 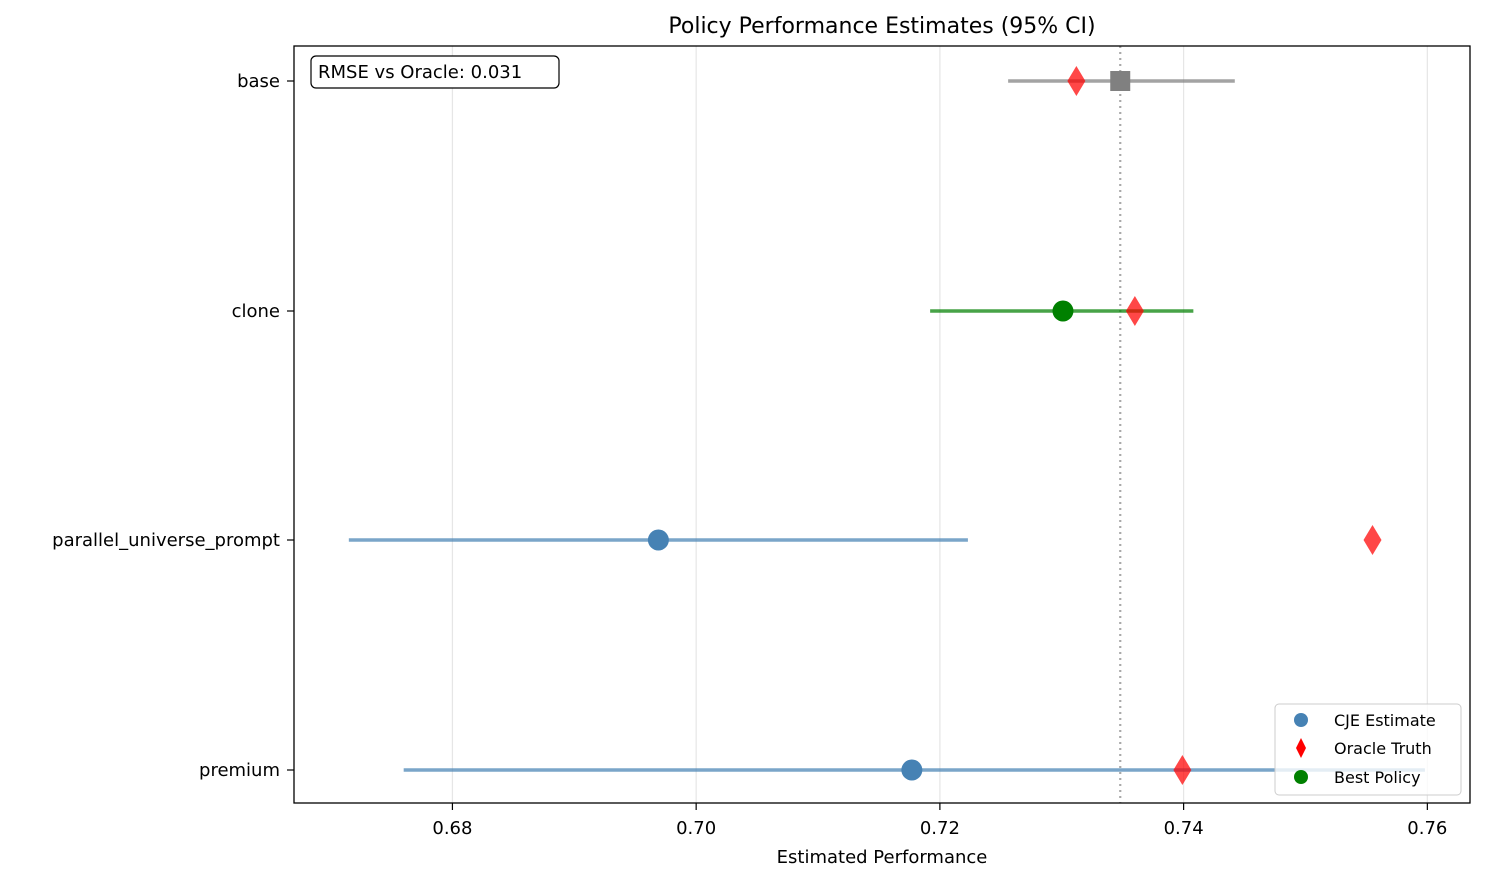 What do you see at coordinates (256, 311) in the screenshot?
I see `y-tick-label: clone` at bounding box center [256, 311].